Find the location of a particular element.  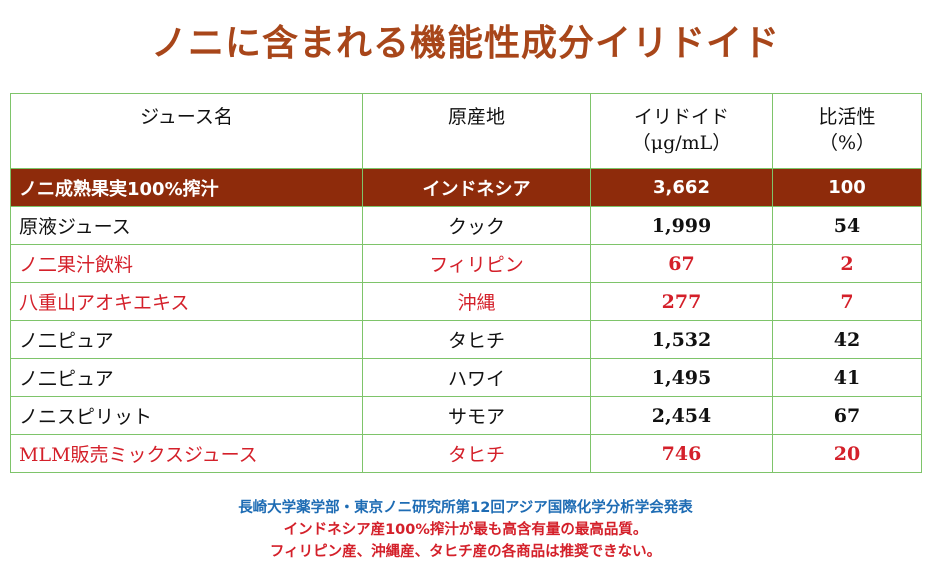

cell-activity: 7 is located at coordinates (847, 301).